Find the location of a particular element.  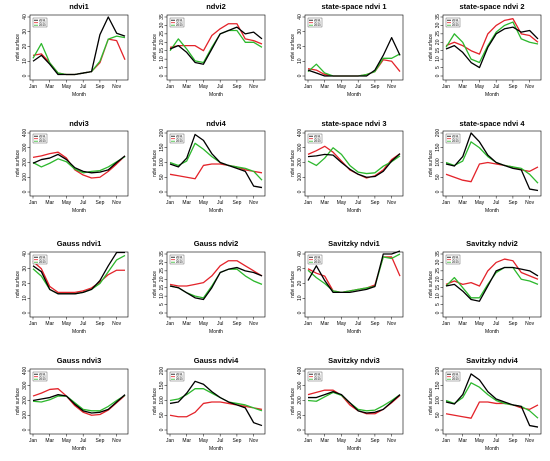

chart-title: Gauss ndvi4 is located at coordinates (216, 360).